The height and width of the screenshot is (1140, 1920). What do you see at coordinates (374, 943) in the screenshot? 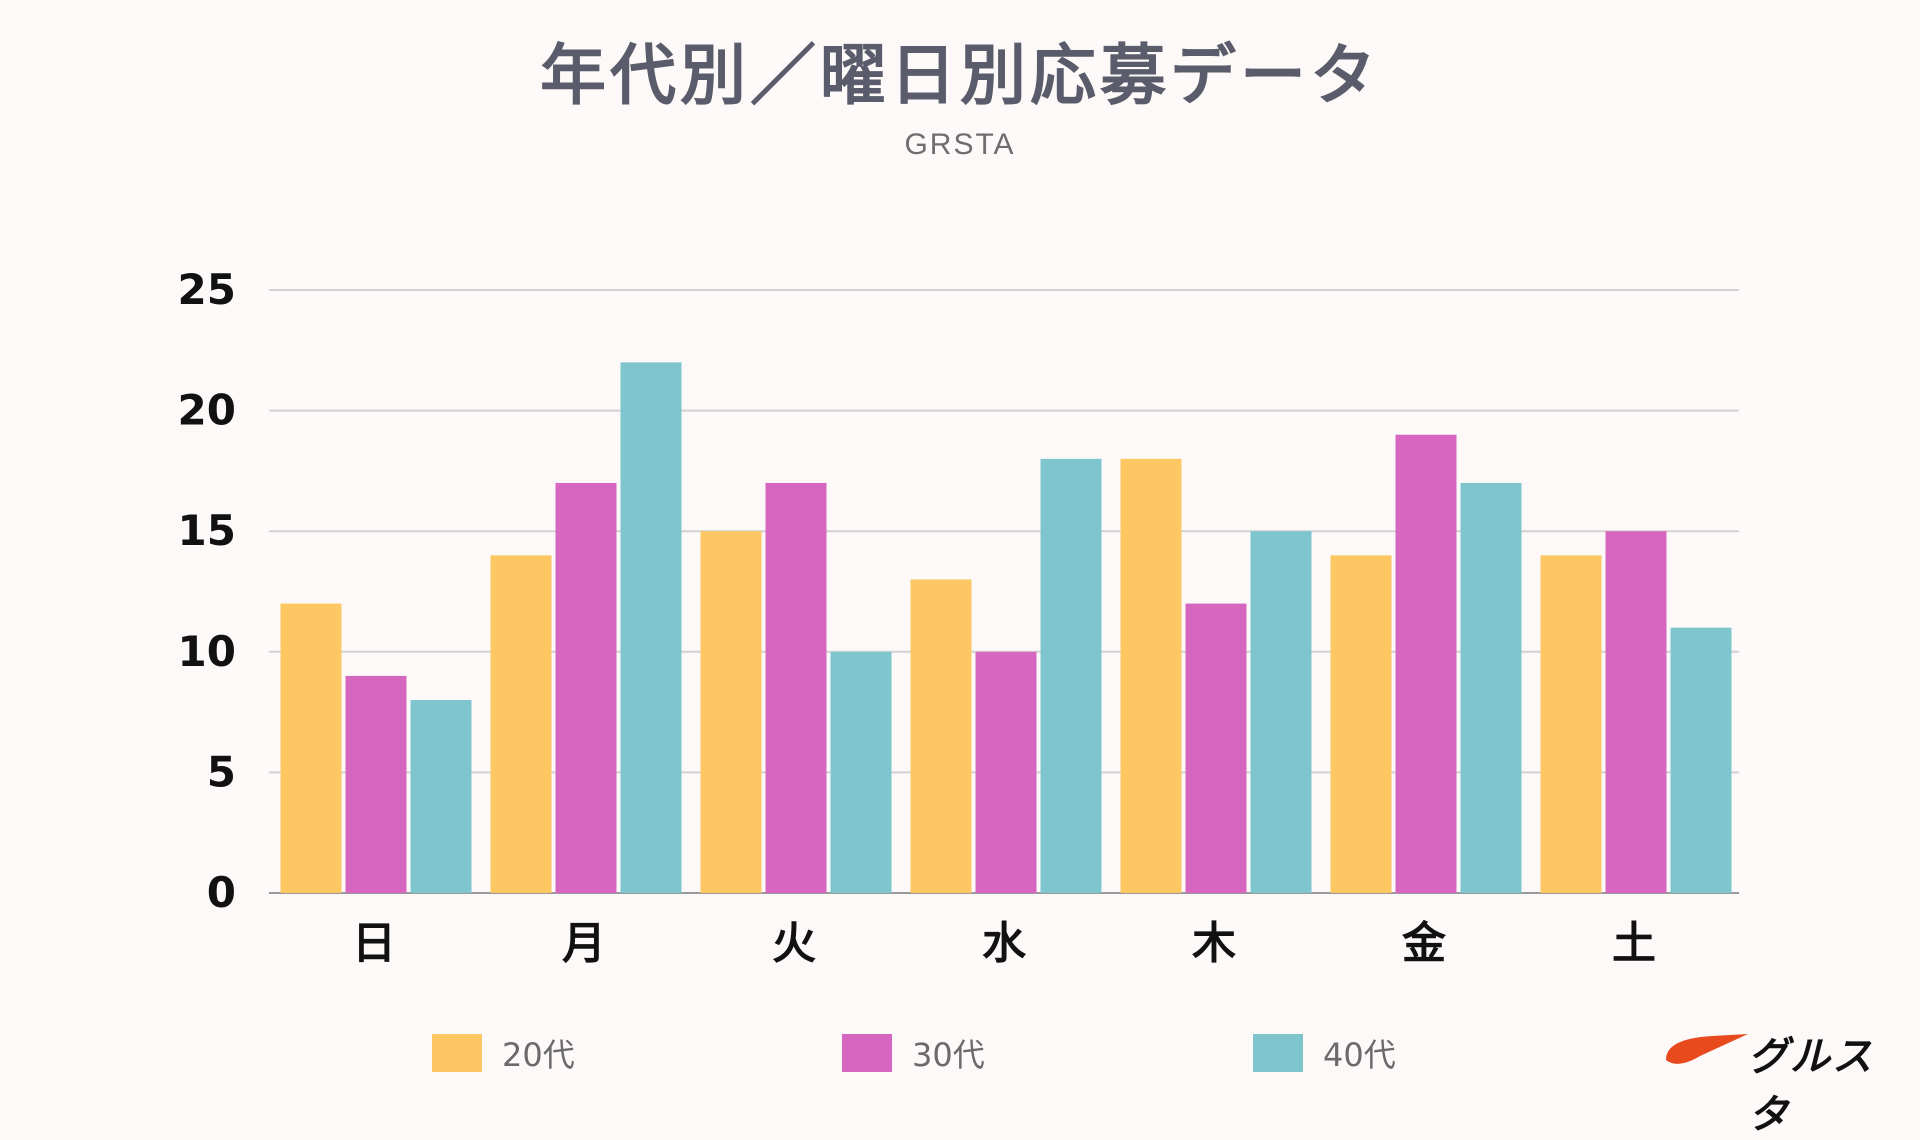
I see `x-tick-label: 日` at bounding box center [374, 943].